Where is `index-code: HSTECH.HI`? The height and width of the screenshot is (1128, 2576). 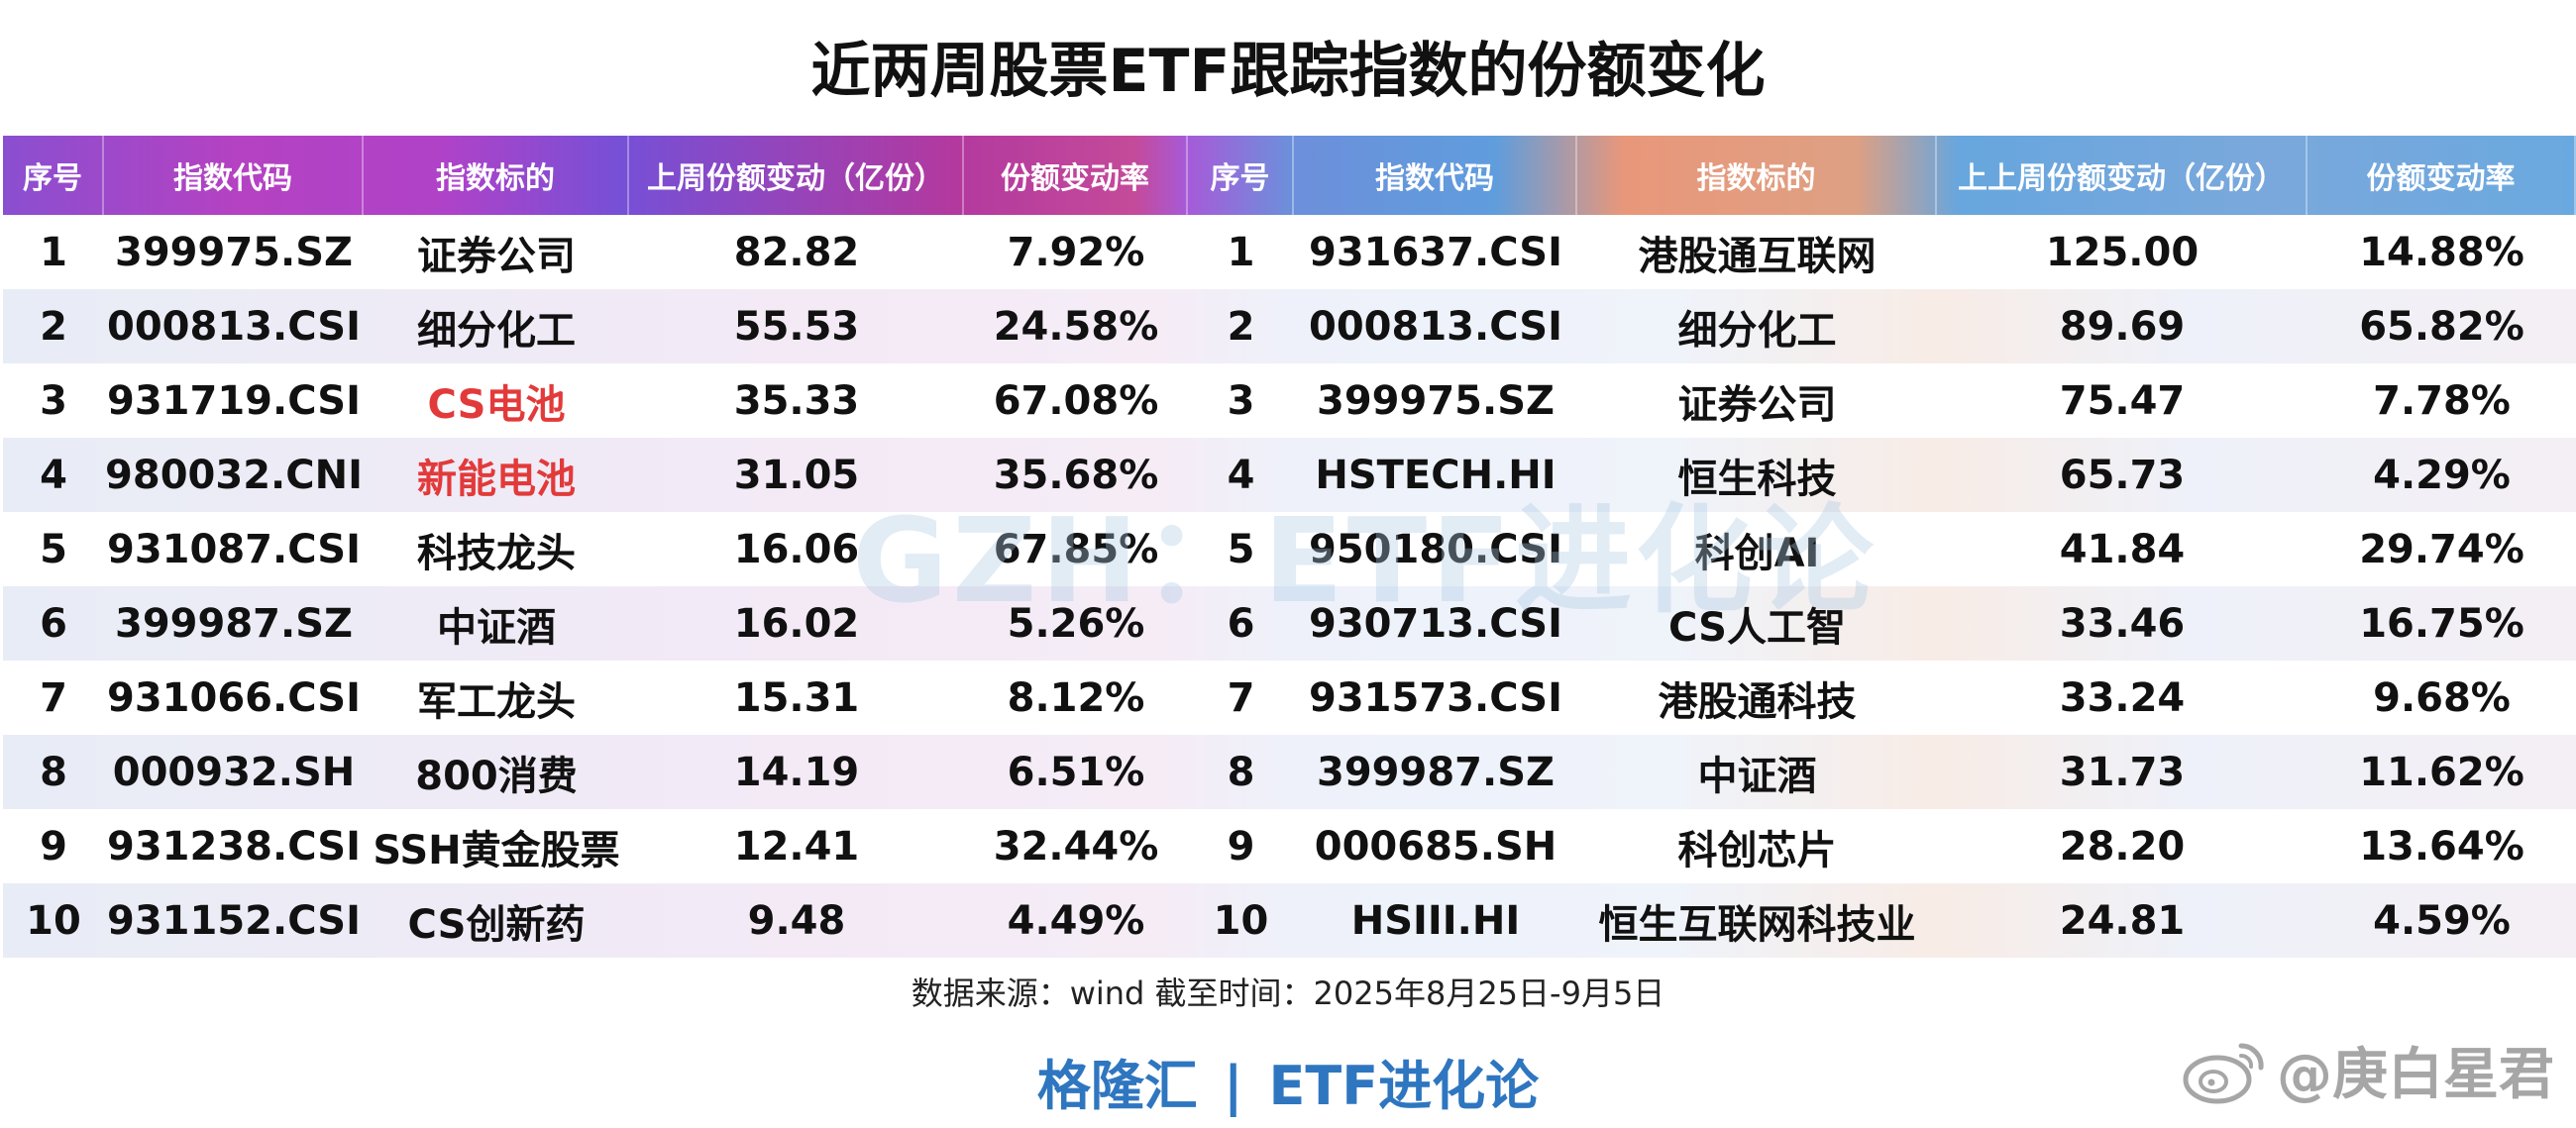 index-code: HSTECH.HI is located at coordinates (1435, 475).